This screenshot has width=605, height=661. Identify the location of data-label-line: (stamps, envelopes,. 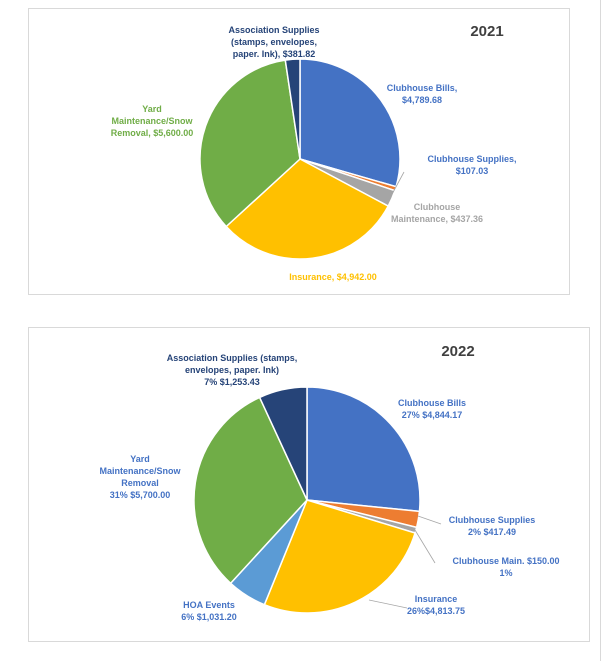
(274, 42).